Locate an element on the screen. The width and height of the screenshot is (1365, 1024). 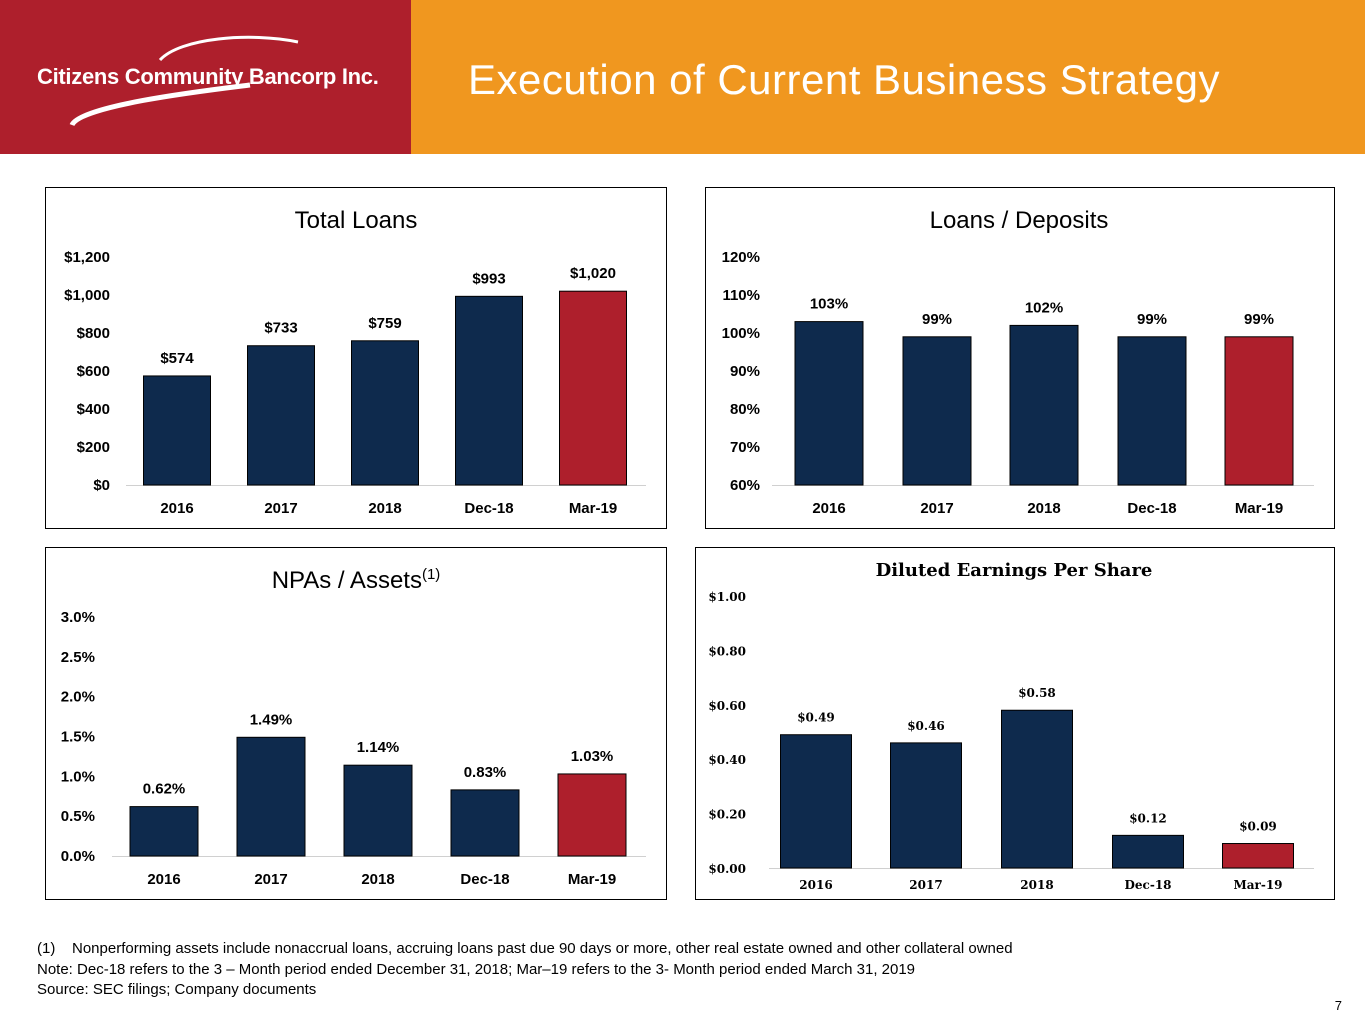
loans-data-label: $1,020 is located at coordinates (593, 273).